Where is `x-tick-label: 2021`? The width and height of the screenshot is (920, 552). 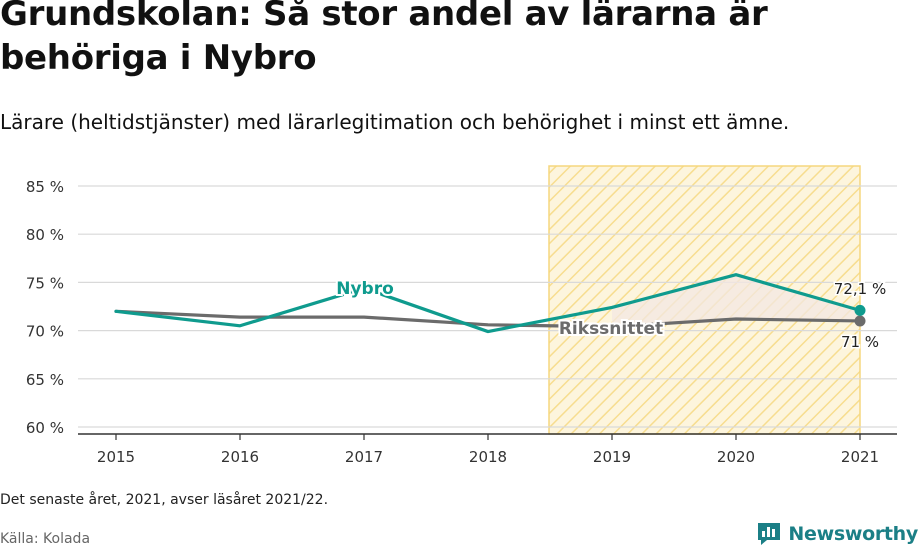 x-tick-label: 2021 is located at coordinates (860, 457).